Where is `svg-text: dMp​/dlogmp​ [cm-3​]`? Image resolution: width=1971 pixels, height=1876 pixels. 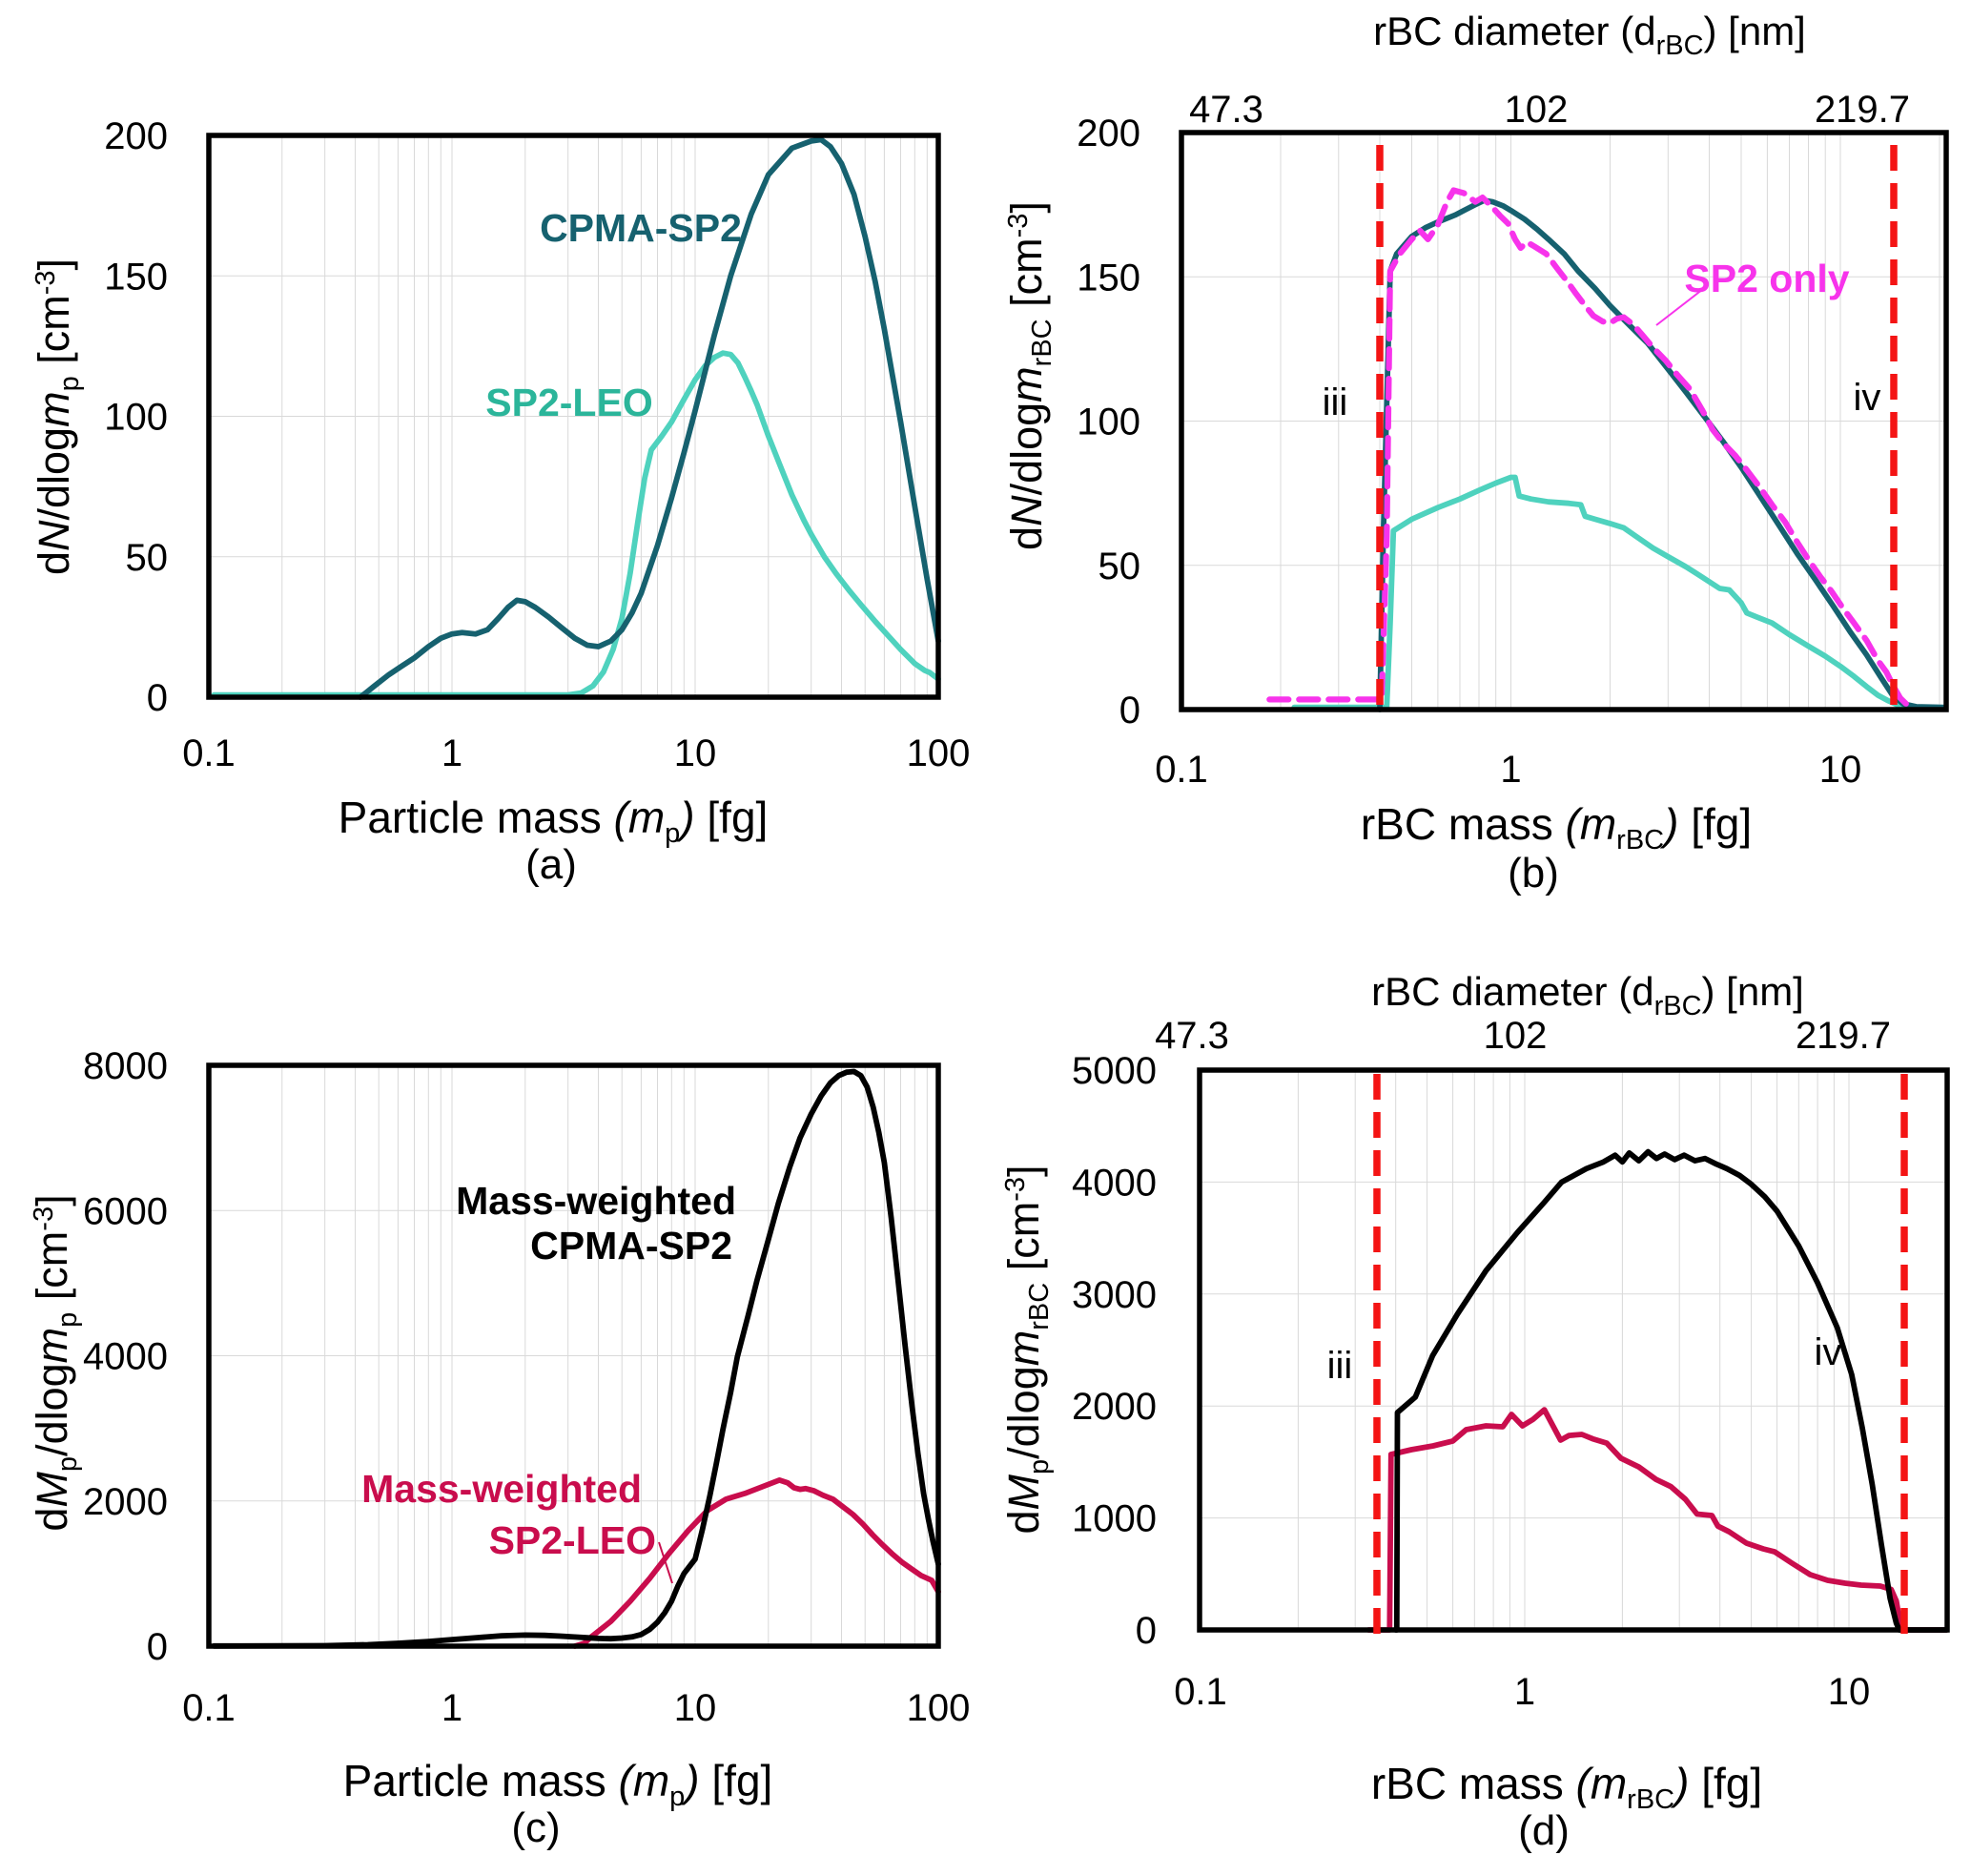
svg-text: dMp​/dlogmp​ [cm-3​] is located at coordinates (55, 1362).